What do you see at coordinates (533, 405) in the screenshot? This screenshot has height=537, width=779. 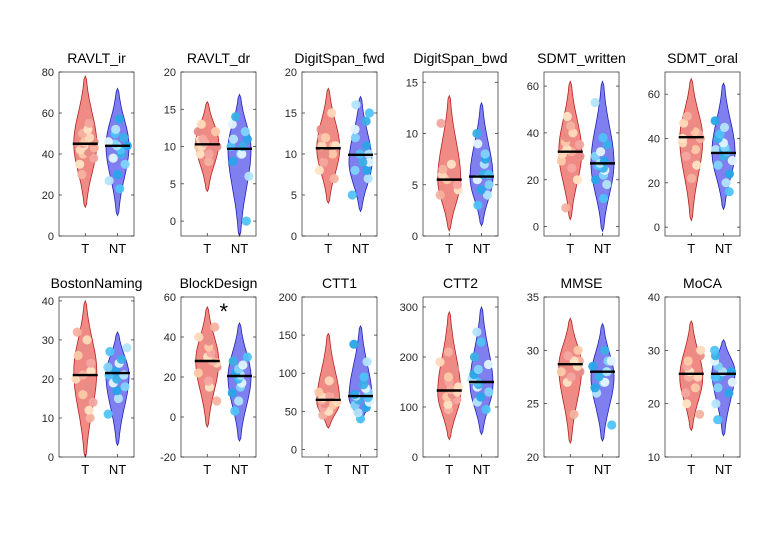 I see `y-tick-label: 25` at bounding box center [533, 405].